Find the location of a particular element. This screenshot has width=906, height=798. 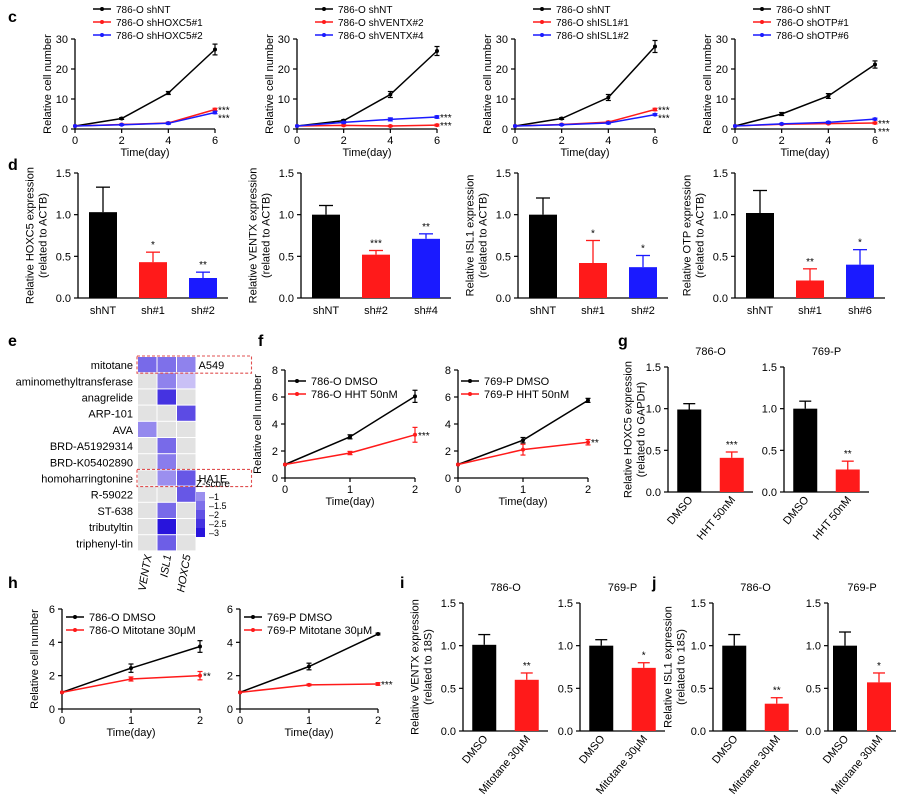

x-tick-label: sh#4 is located at coordinates (426, 311).